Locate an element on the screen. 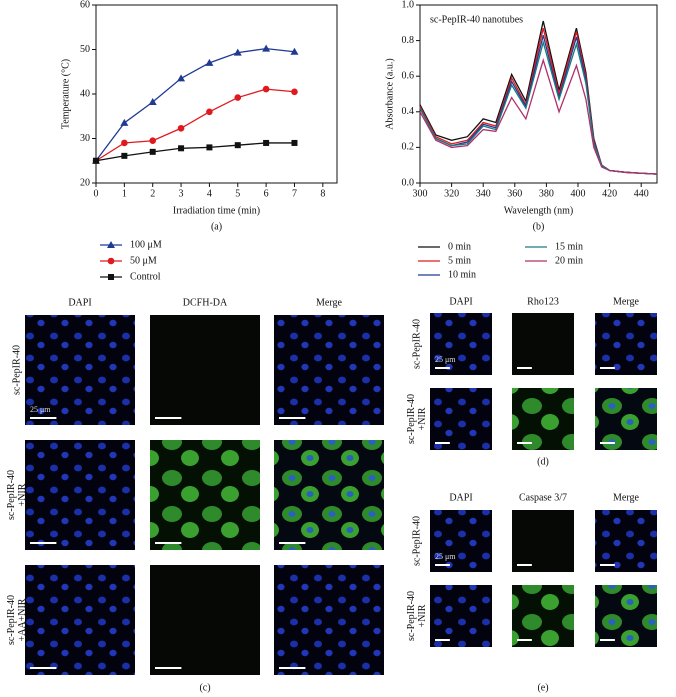  legend-label: Control is located at coordinates (145, 276).